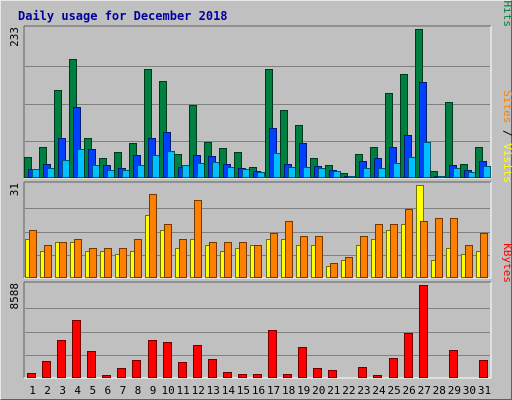  I want to click on x-tick-label: 14, so click(229, 390).